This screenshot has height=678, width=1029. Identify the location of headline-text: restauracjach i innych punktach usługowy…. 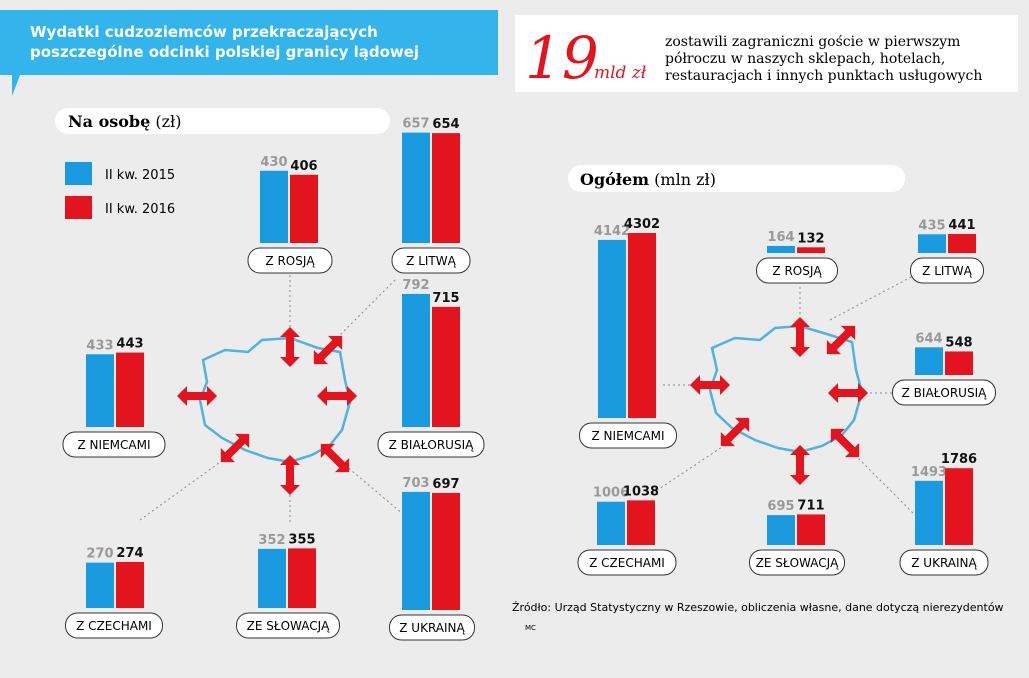
(823, 76).